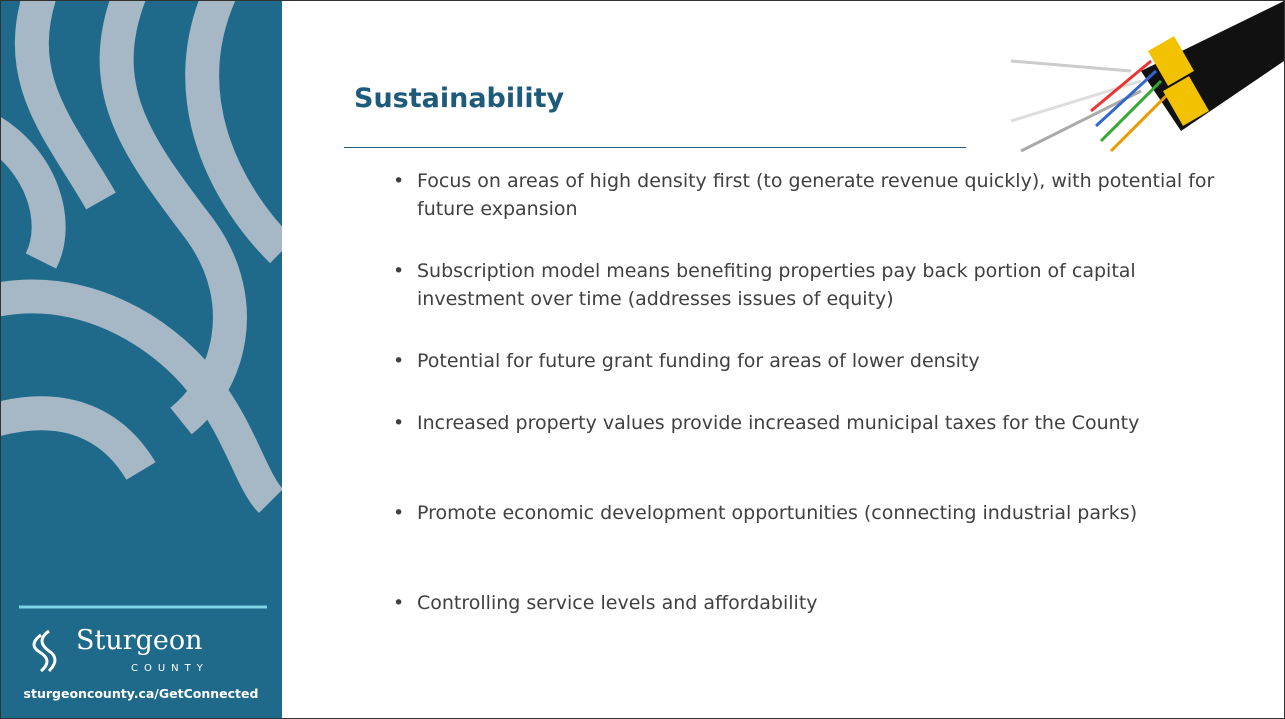 Image resolution: width=1285 pixels, height=719 pixels. Describe the element at coordinates (141, 693) in the screenshot. I see `url: sturgeoncounty.ca/GetConnected` at that location.